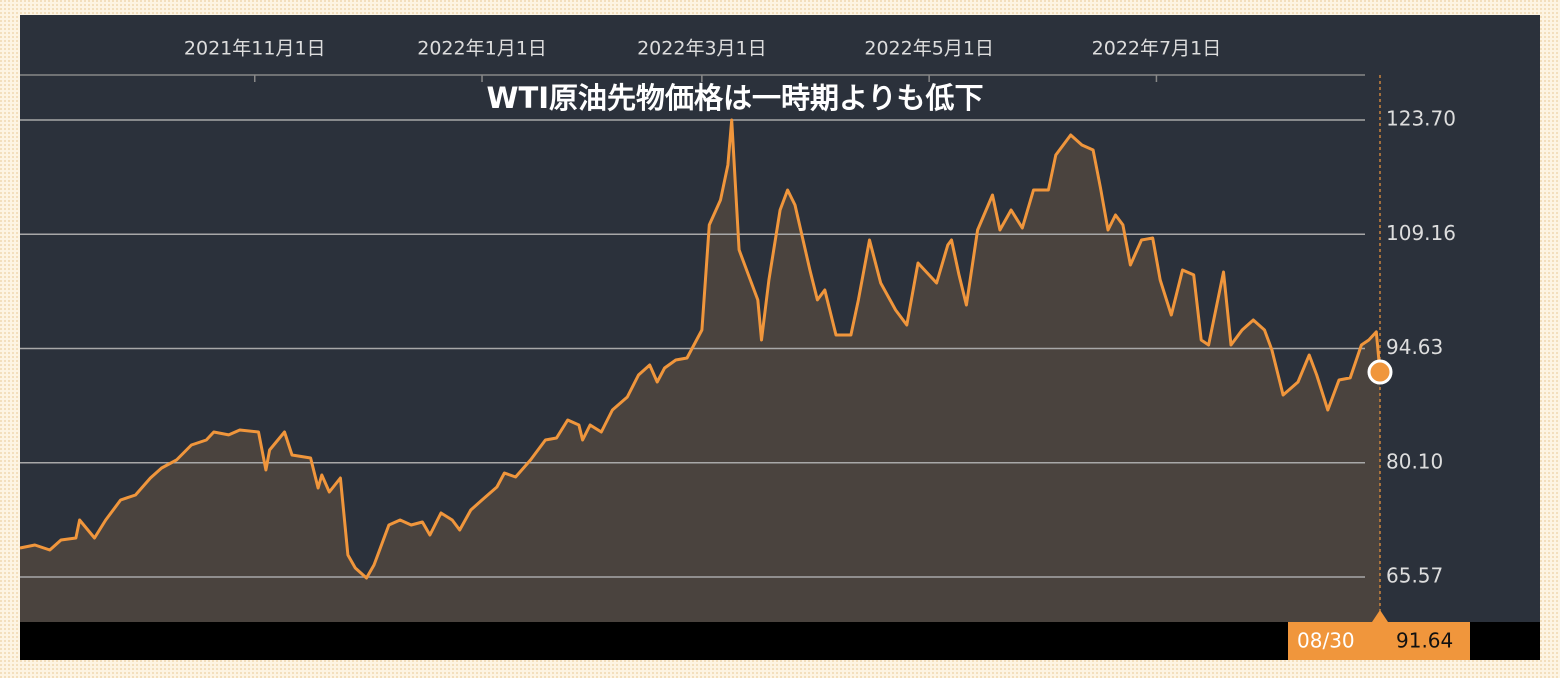  What do you see at coordinates (1414, 576) in the screenshot?
I see `y-tick-label: 65.57` at bounding box center [1414, 576].